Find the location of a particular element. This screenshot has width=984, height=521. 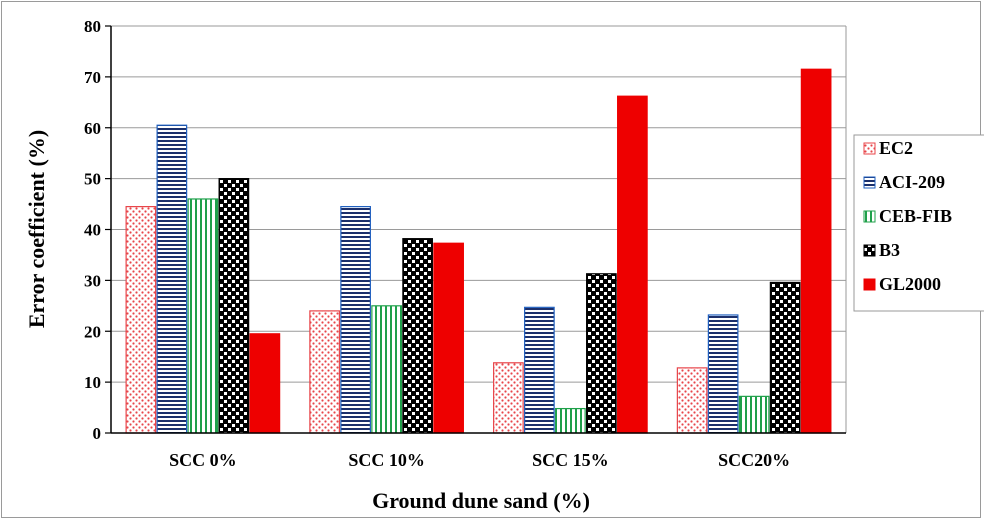

x-category-label: SCC 0% is located at coordinates (203, 460).